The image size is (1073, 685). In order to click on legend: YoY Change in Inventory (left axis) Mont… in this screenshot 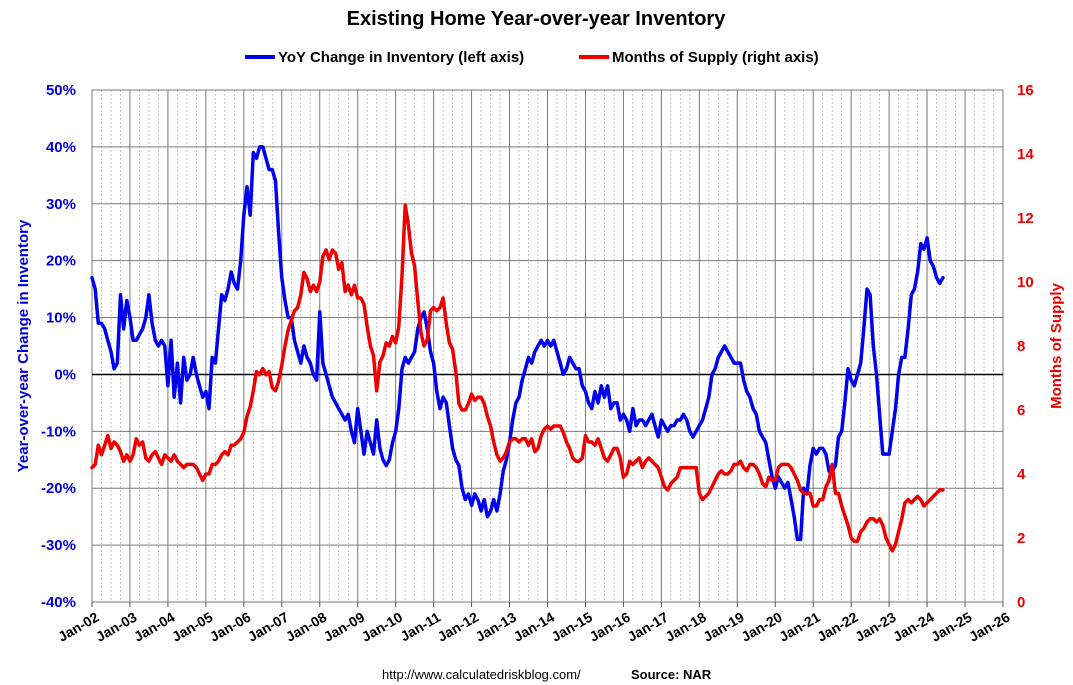, I will do `click(532, 57)`.